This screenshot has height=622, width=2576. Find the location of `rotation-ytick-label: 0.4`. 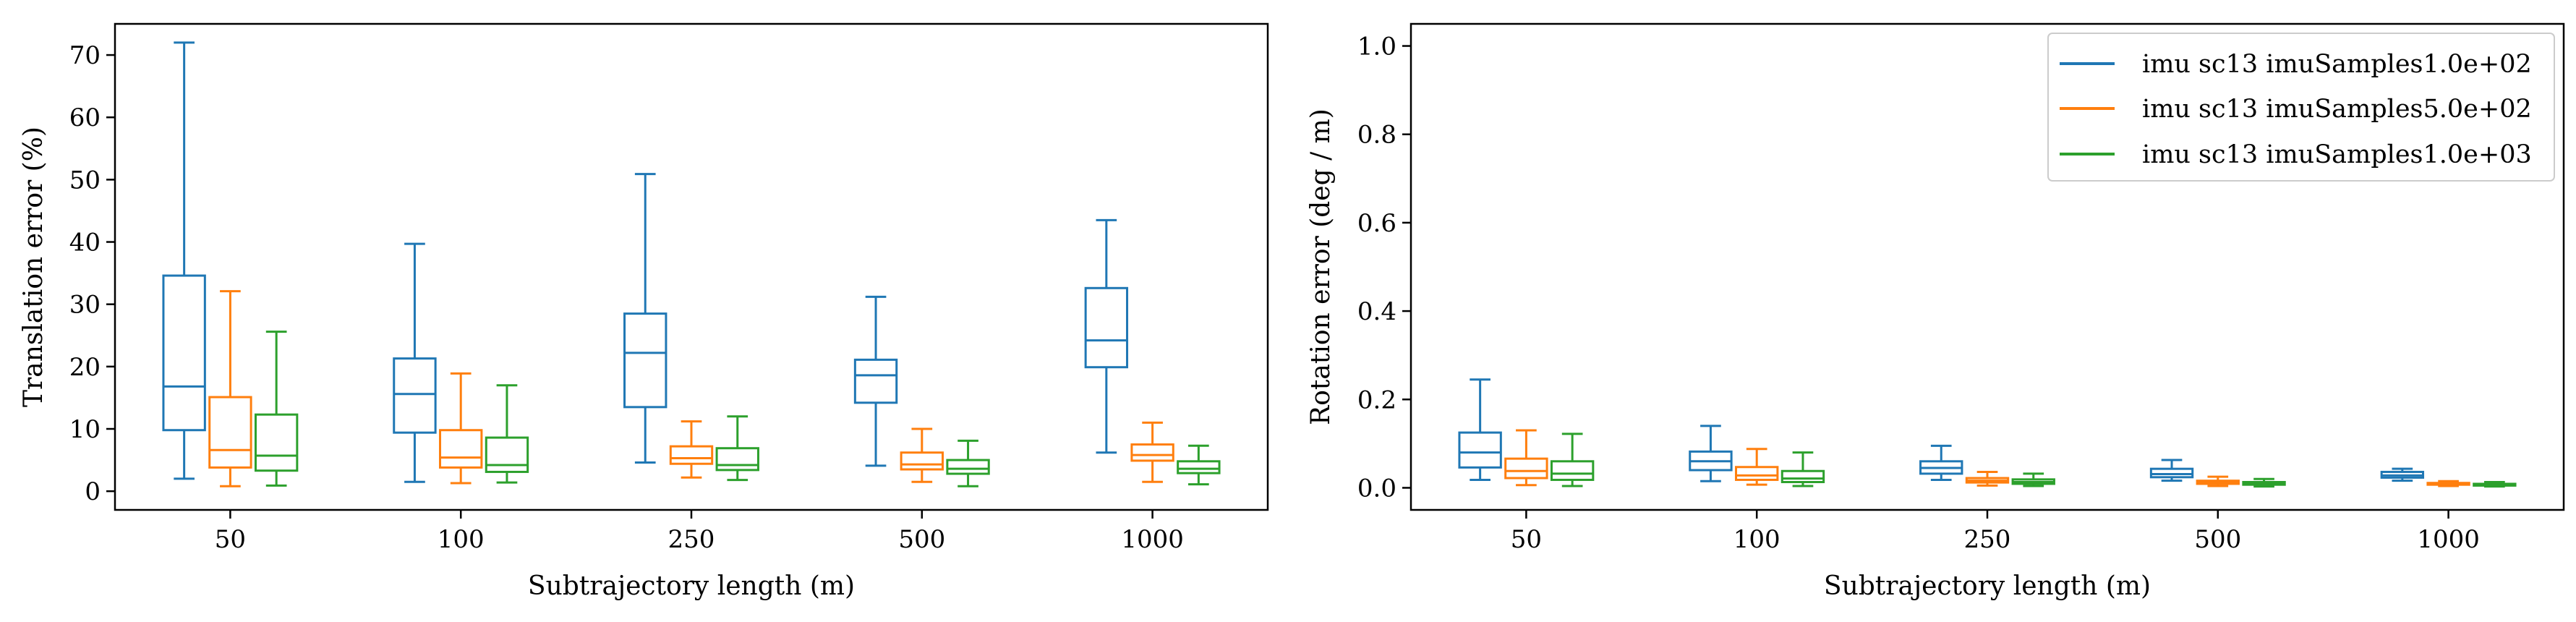

rotation-ytick-label: 0.4 is located at coordinates (1376, 311).